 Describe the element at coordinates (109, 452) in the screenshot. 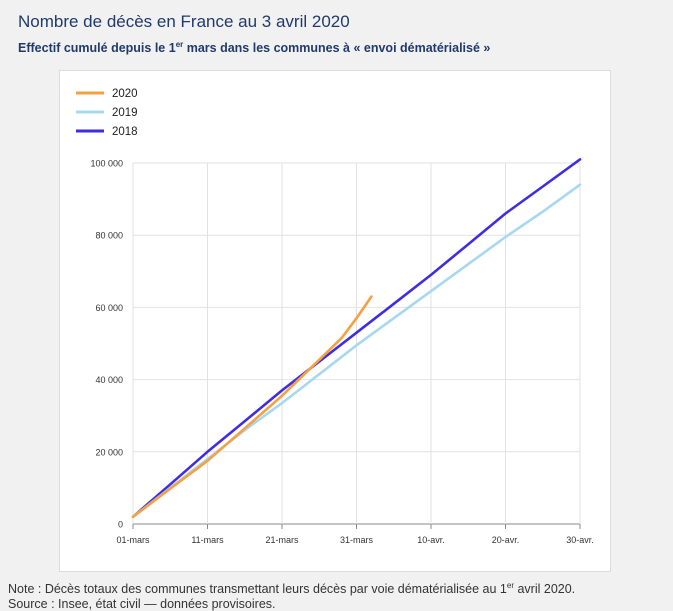

I see `y-tick-label: 20 000` at that location.